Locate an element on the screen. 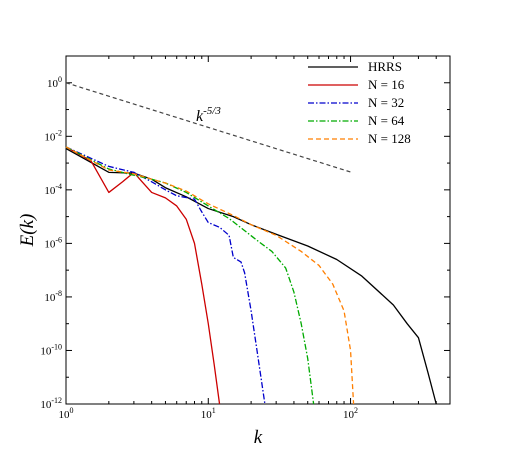 The width and height of the screenshot is (512, 455). y-tick-label: 10⁻¹² is located at coordinates (51, 403).